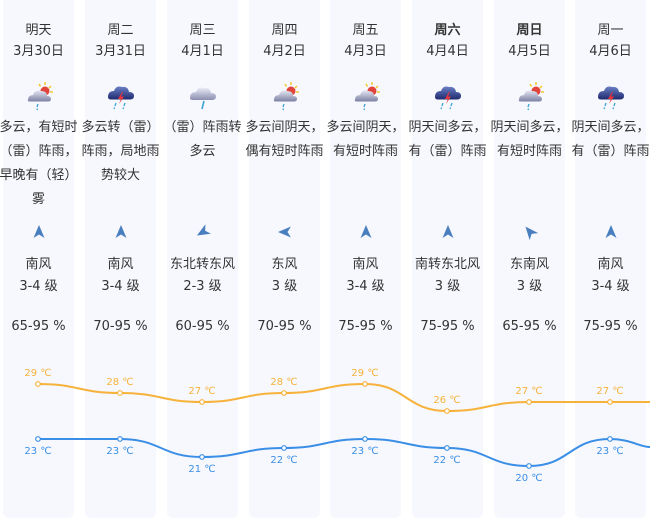  What do you see at coordinates (202, 326) in the screenshot?
I see `humidity: 60-95 %` at bounding box center [202, 326].